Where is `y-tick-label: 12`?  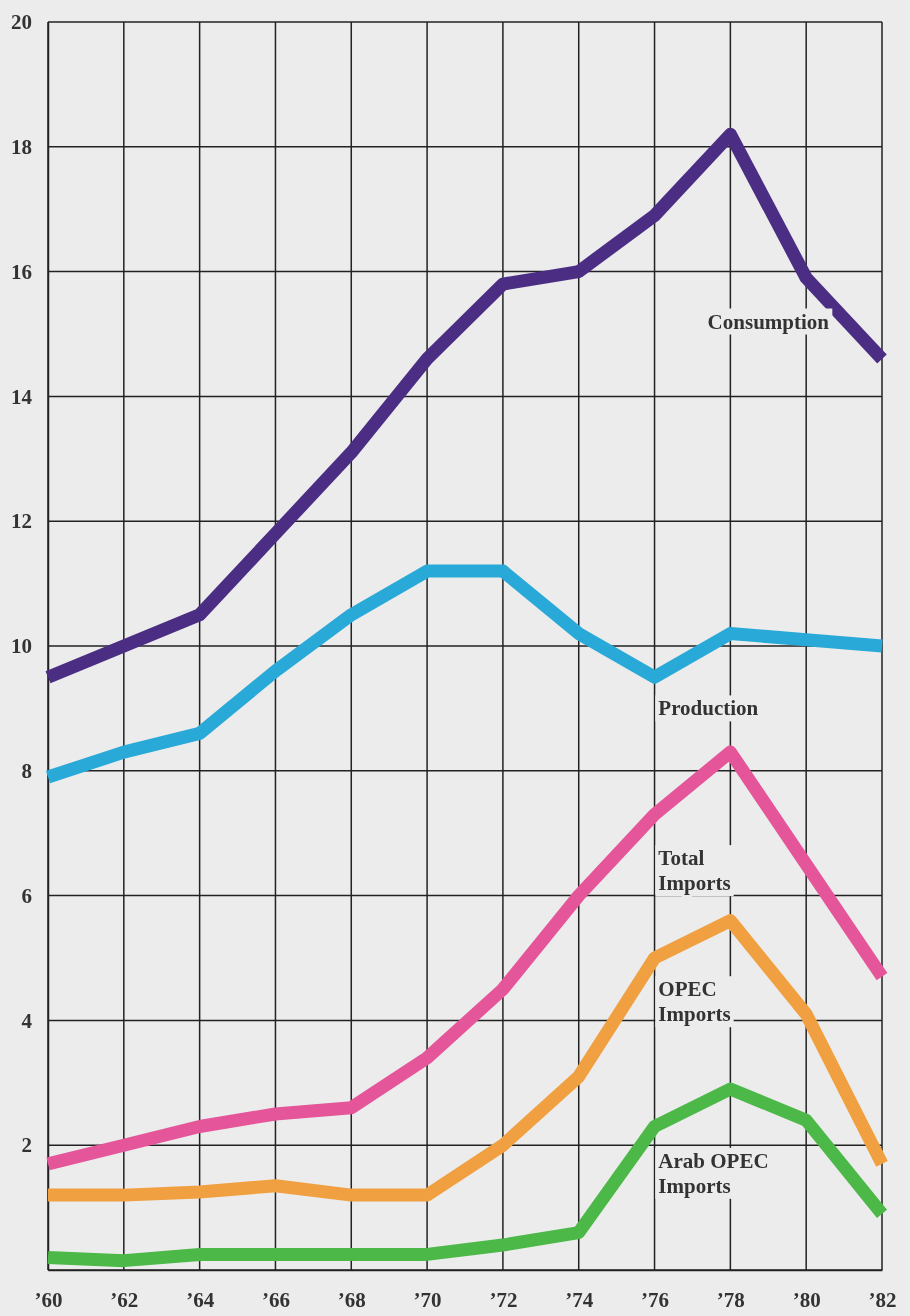
y-tick-label: 12 is located at coordinates (21, 521).